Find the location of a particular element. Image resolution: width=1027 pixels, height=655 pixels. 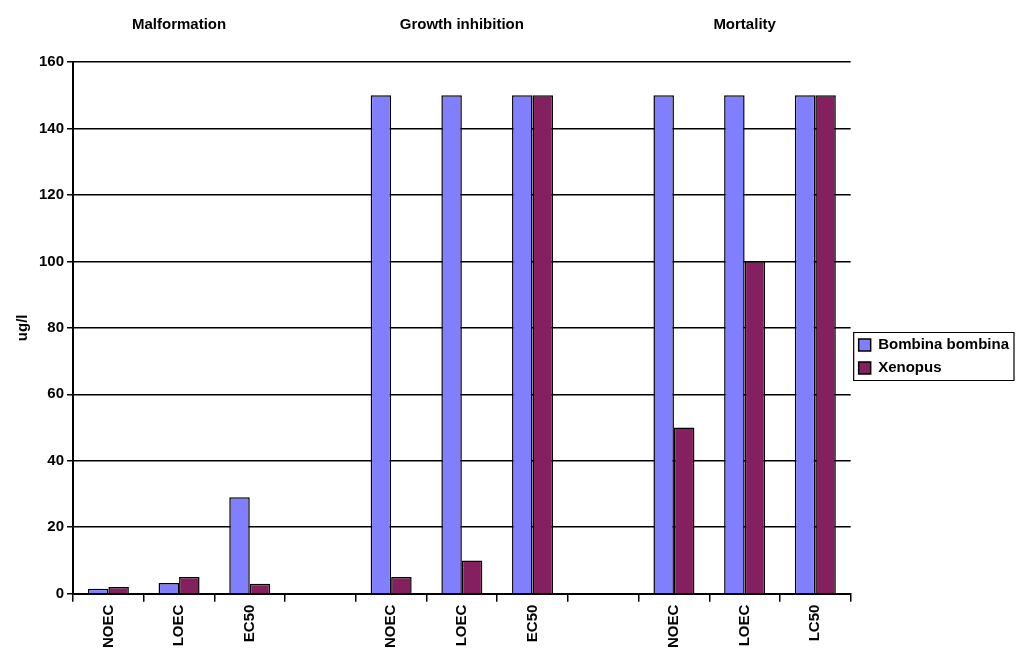

legend-label: Xenopus is located at coordinates (910, 367).